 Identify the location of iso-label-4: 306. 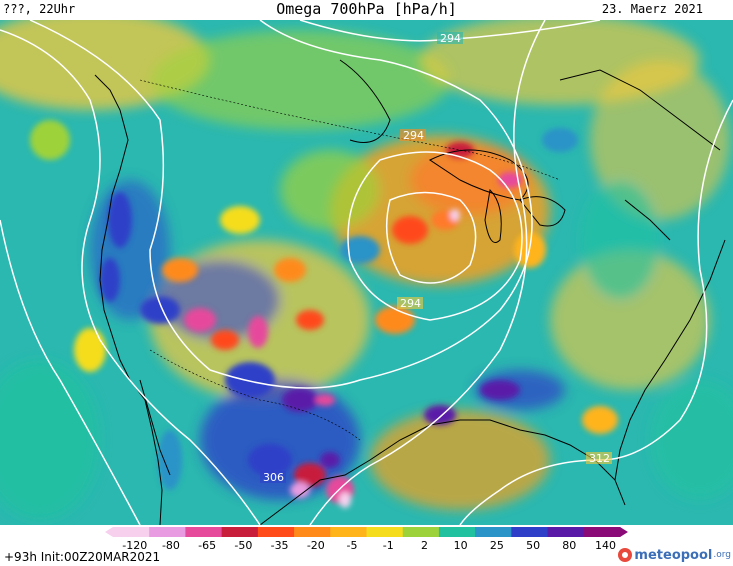
(273, 477).